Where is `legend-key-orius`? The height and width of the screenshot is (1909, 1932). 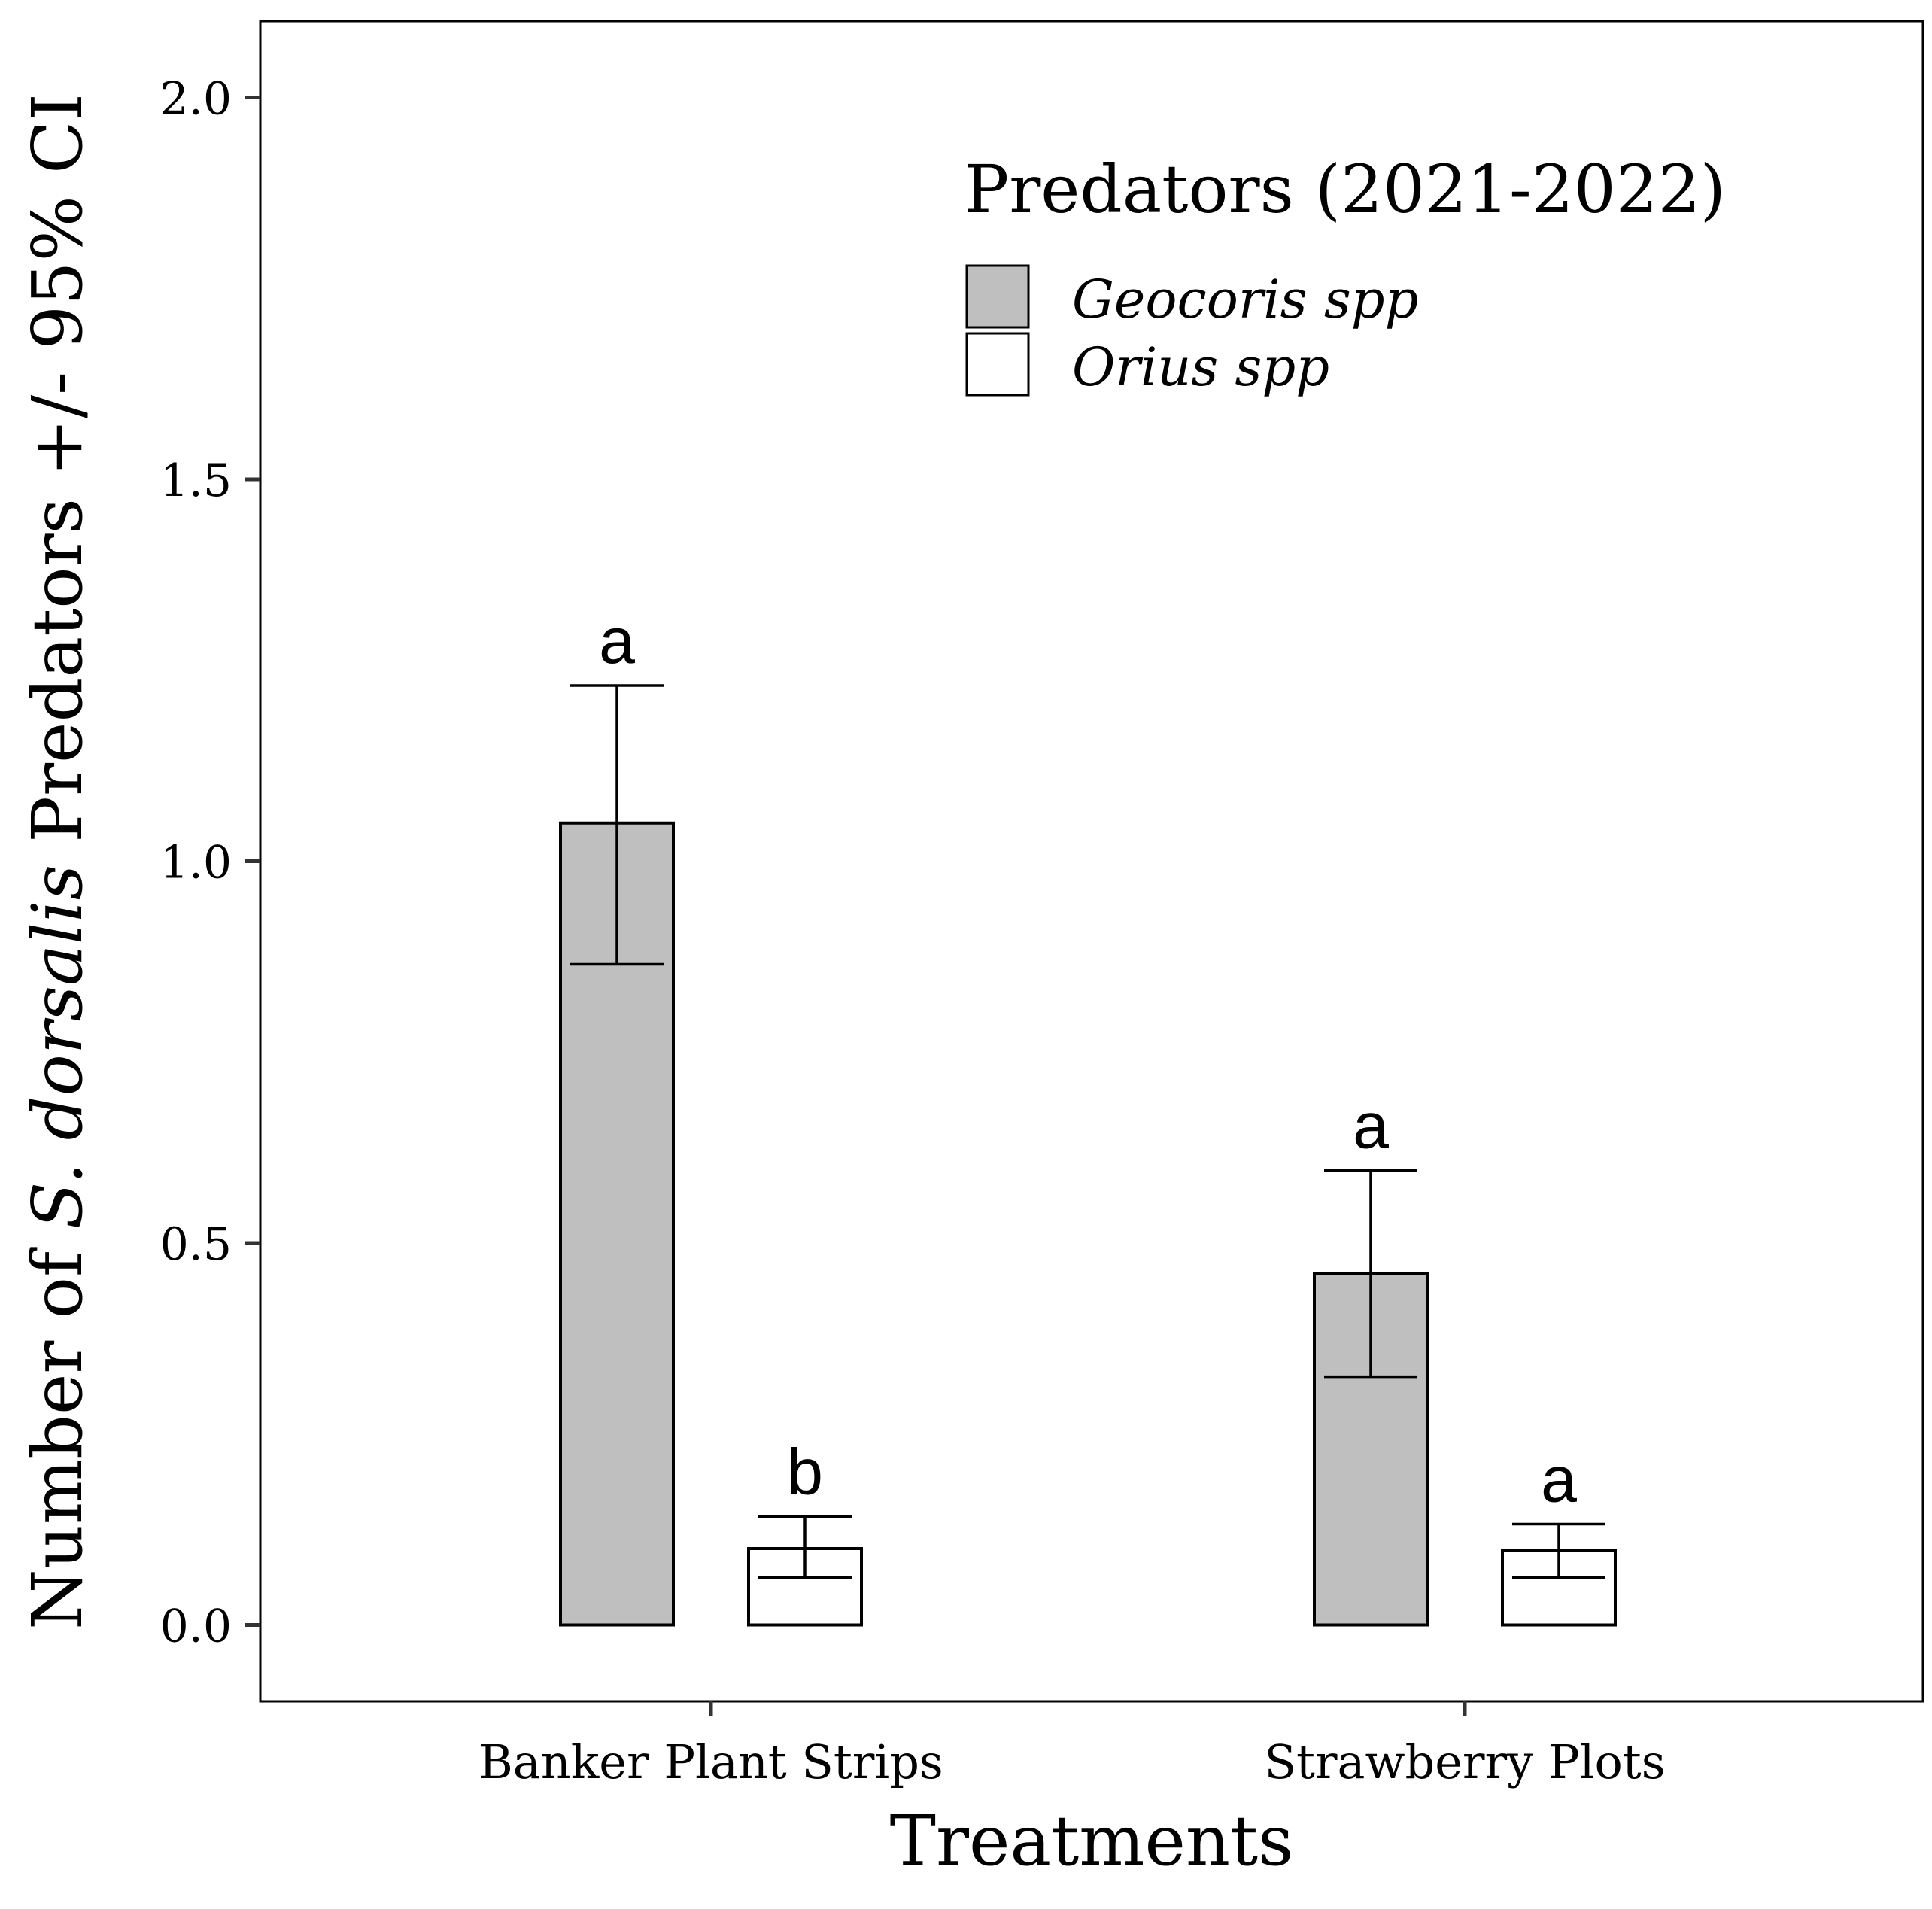
legend-key-orius is located at coordinates (998, 364).